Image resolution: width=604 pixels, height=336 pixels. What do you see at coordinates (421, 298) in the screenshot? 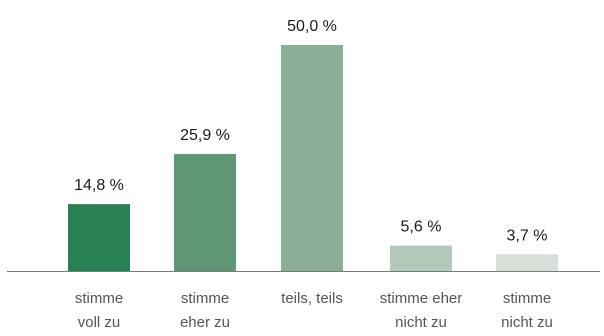
I see `category-label-4-line-1: stimme eher` at bounding box center [421, 298].